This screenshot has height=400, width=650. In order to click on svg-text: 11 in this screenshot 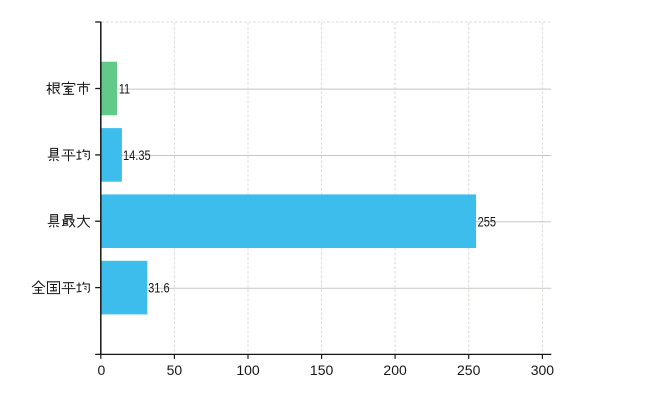, I will do `click(124, 89)`.